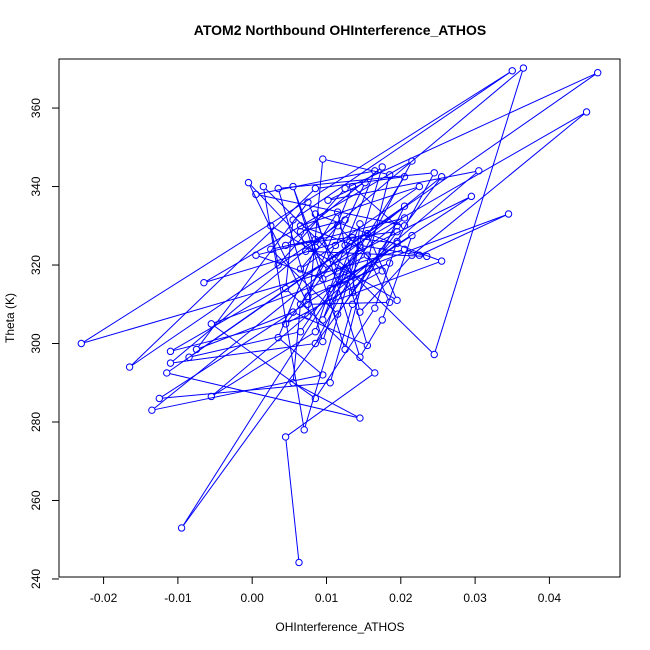 The height and width of the screenshot is (650, 650). What do you see at coordinates (178, 598) in the screenshot?
I see `x-tick-label: -0.01` at bounding box center [178, 598].